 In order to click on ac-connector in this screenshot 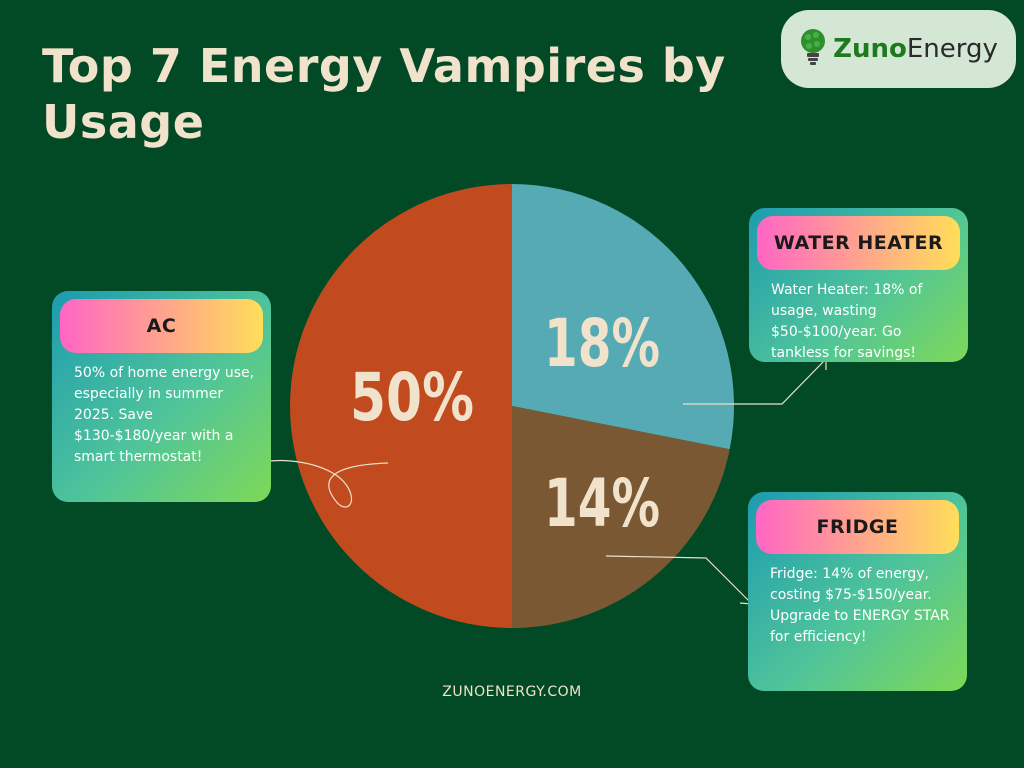, I will do `click(325, 483)`.